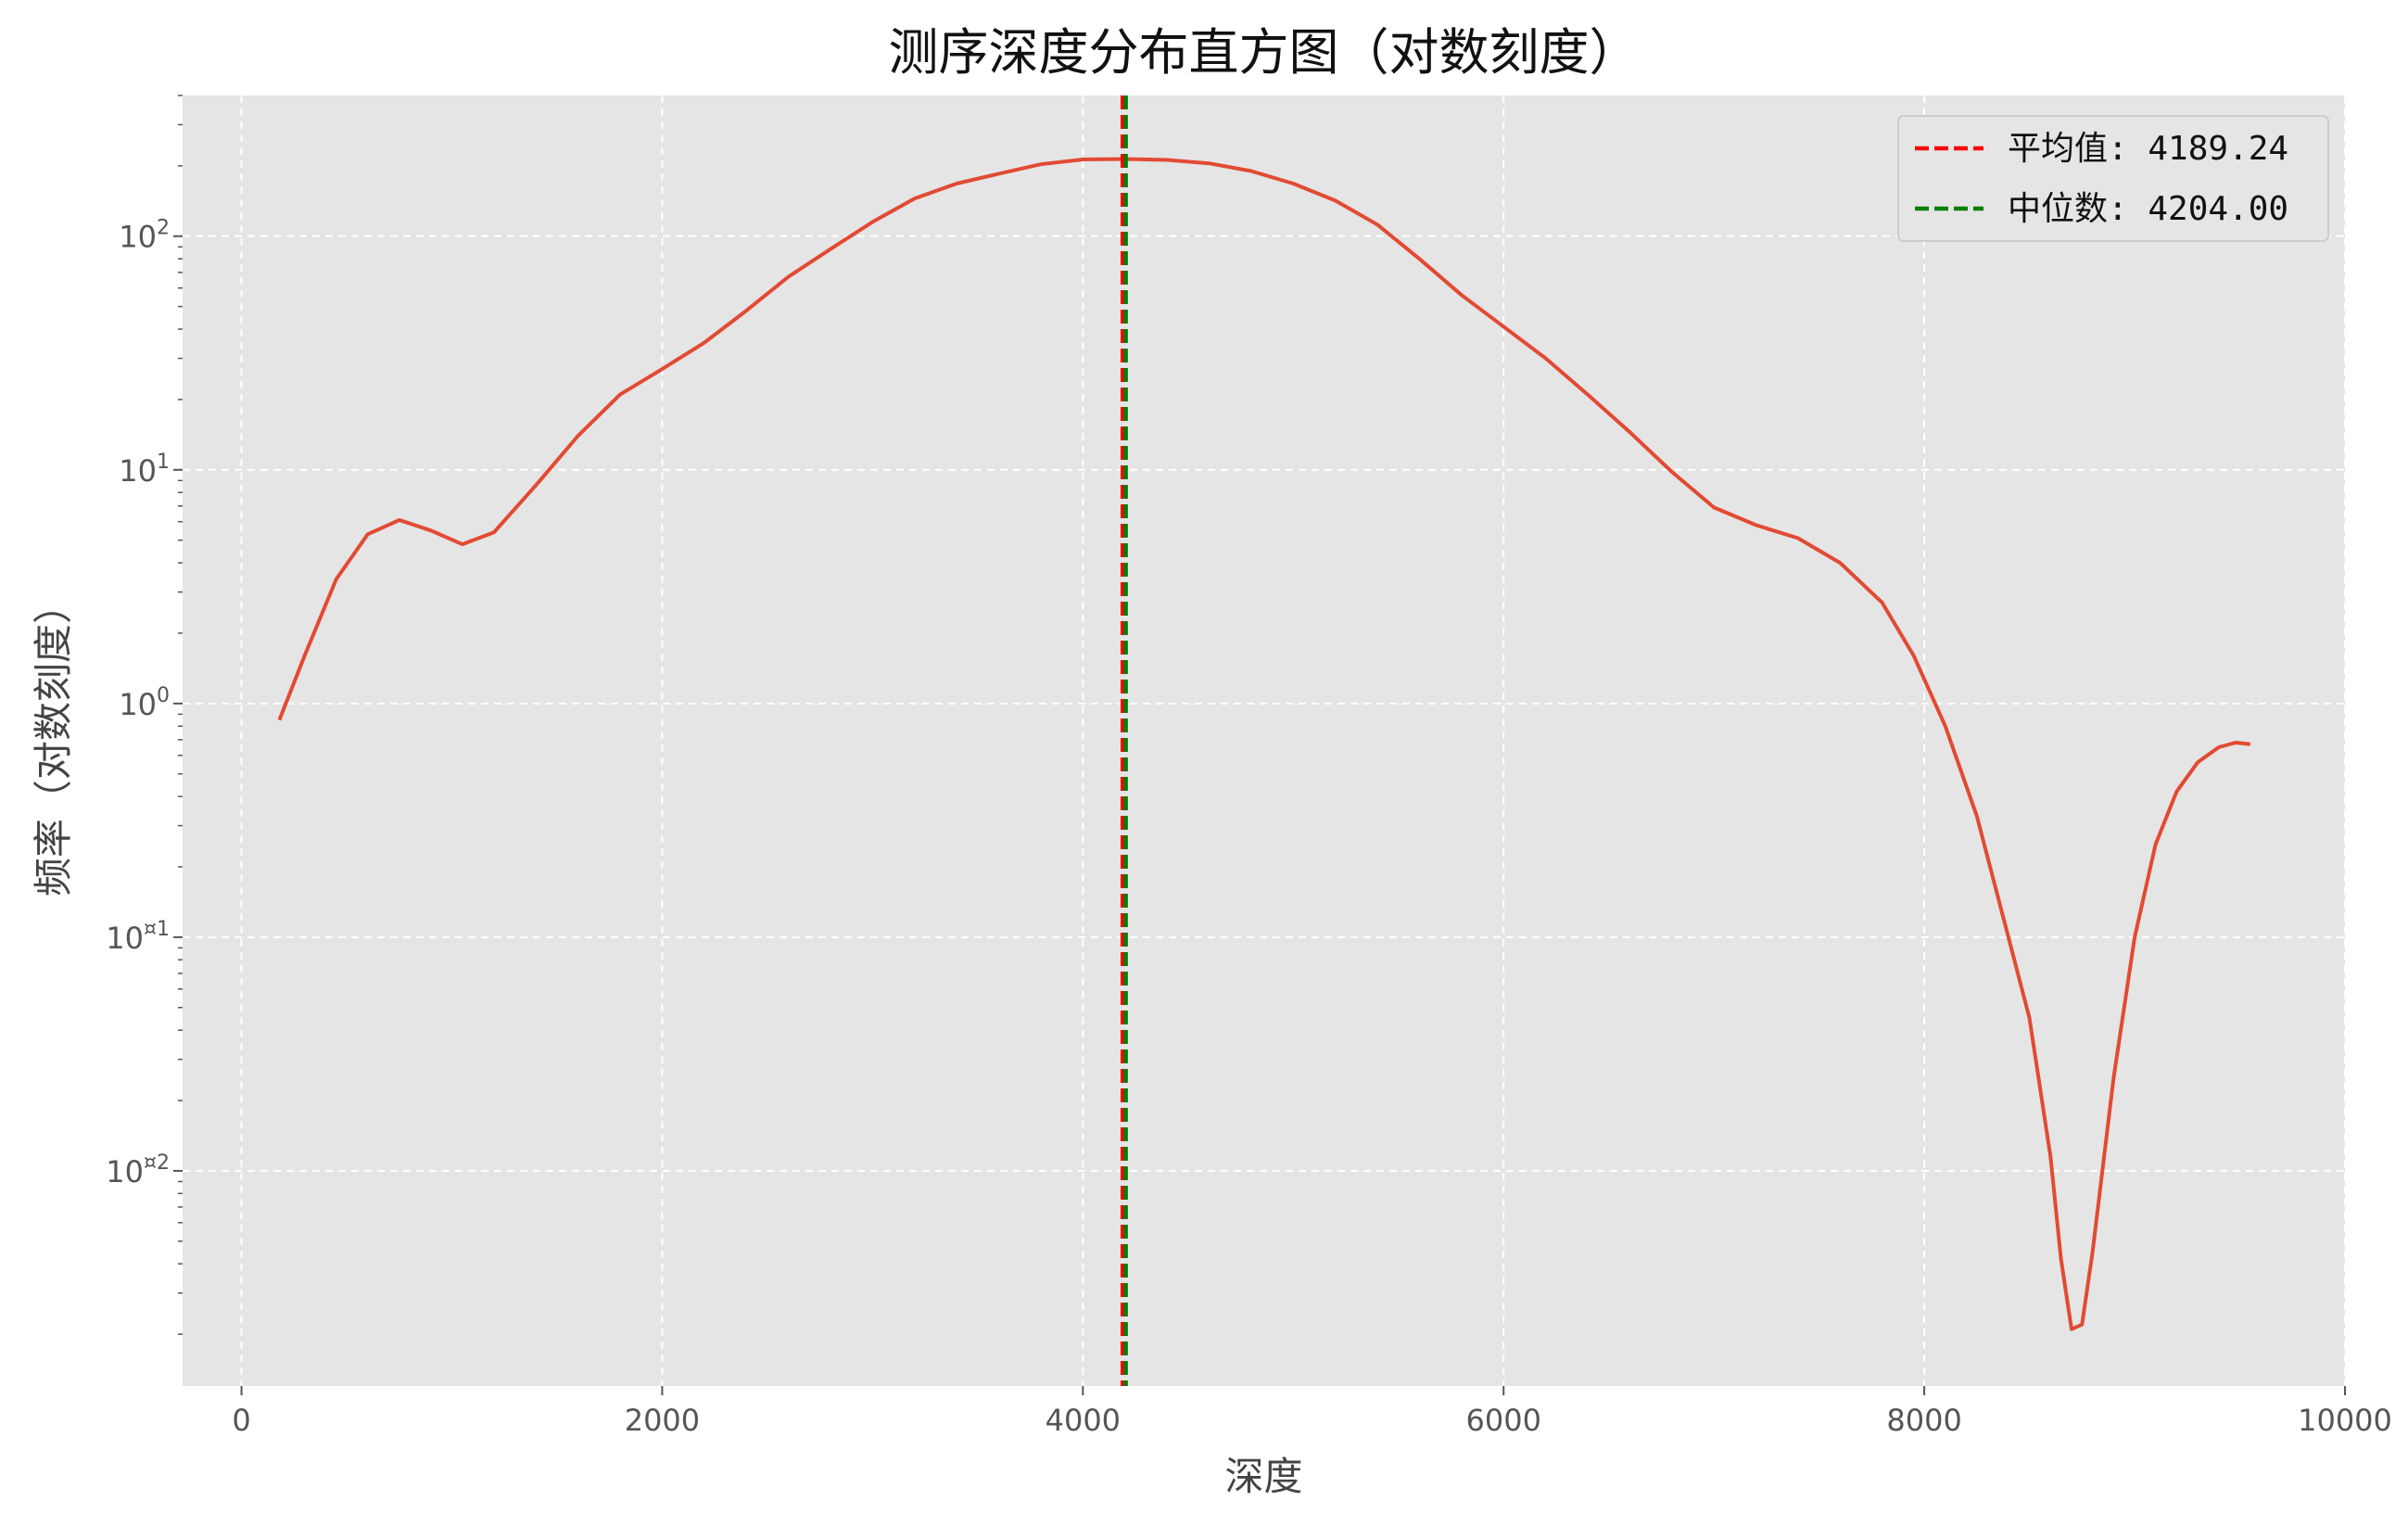 The image size is (2408, 1526). What do you see at coordinates (2148, 209) in the screenshot?
I see `legend-label: 中位数: 4204.00` at bounding box center [2148, 209].